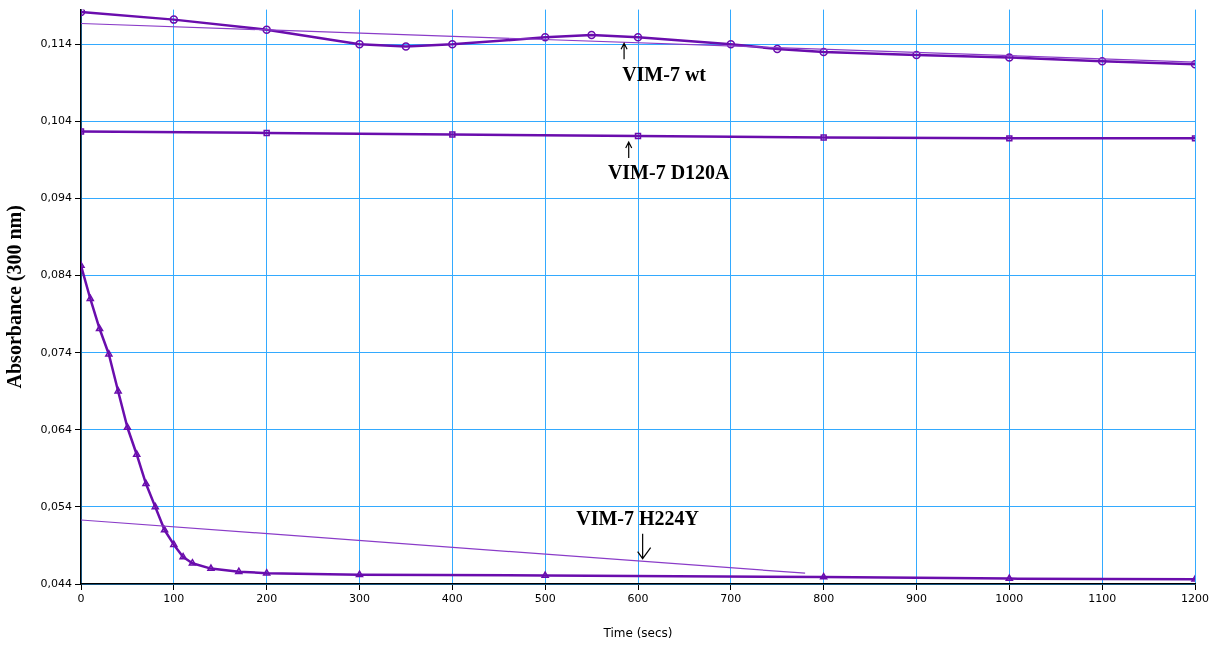 This screenshot has height=645, width=1212. Describe the element at coordinates (15, 297) in the screenshot. I see `y-axis-title: Absorbance (300 nm)` at that location.